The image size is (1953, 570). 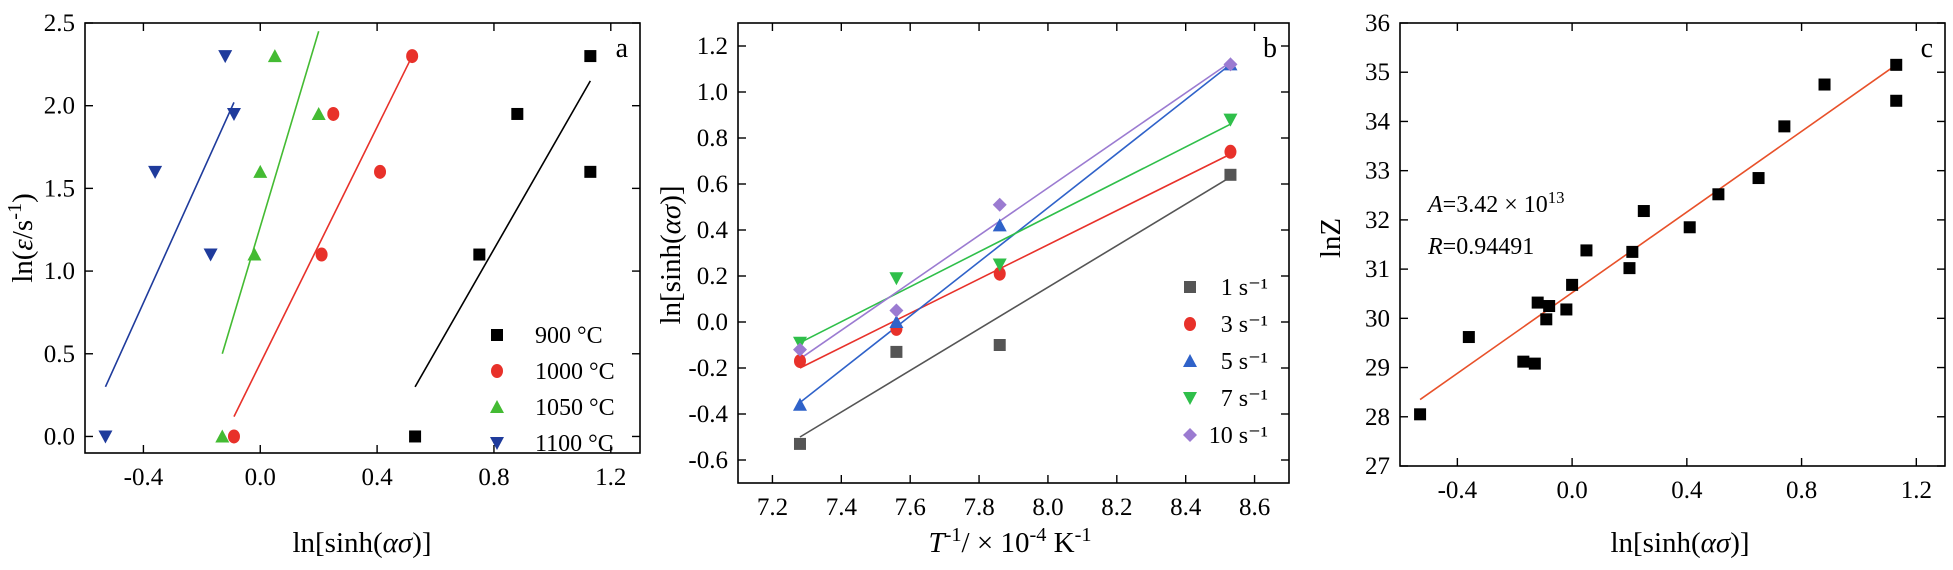 I want to click on y-tick-label: -0.6, so click(x=708, y=460).